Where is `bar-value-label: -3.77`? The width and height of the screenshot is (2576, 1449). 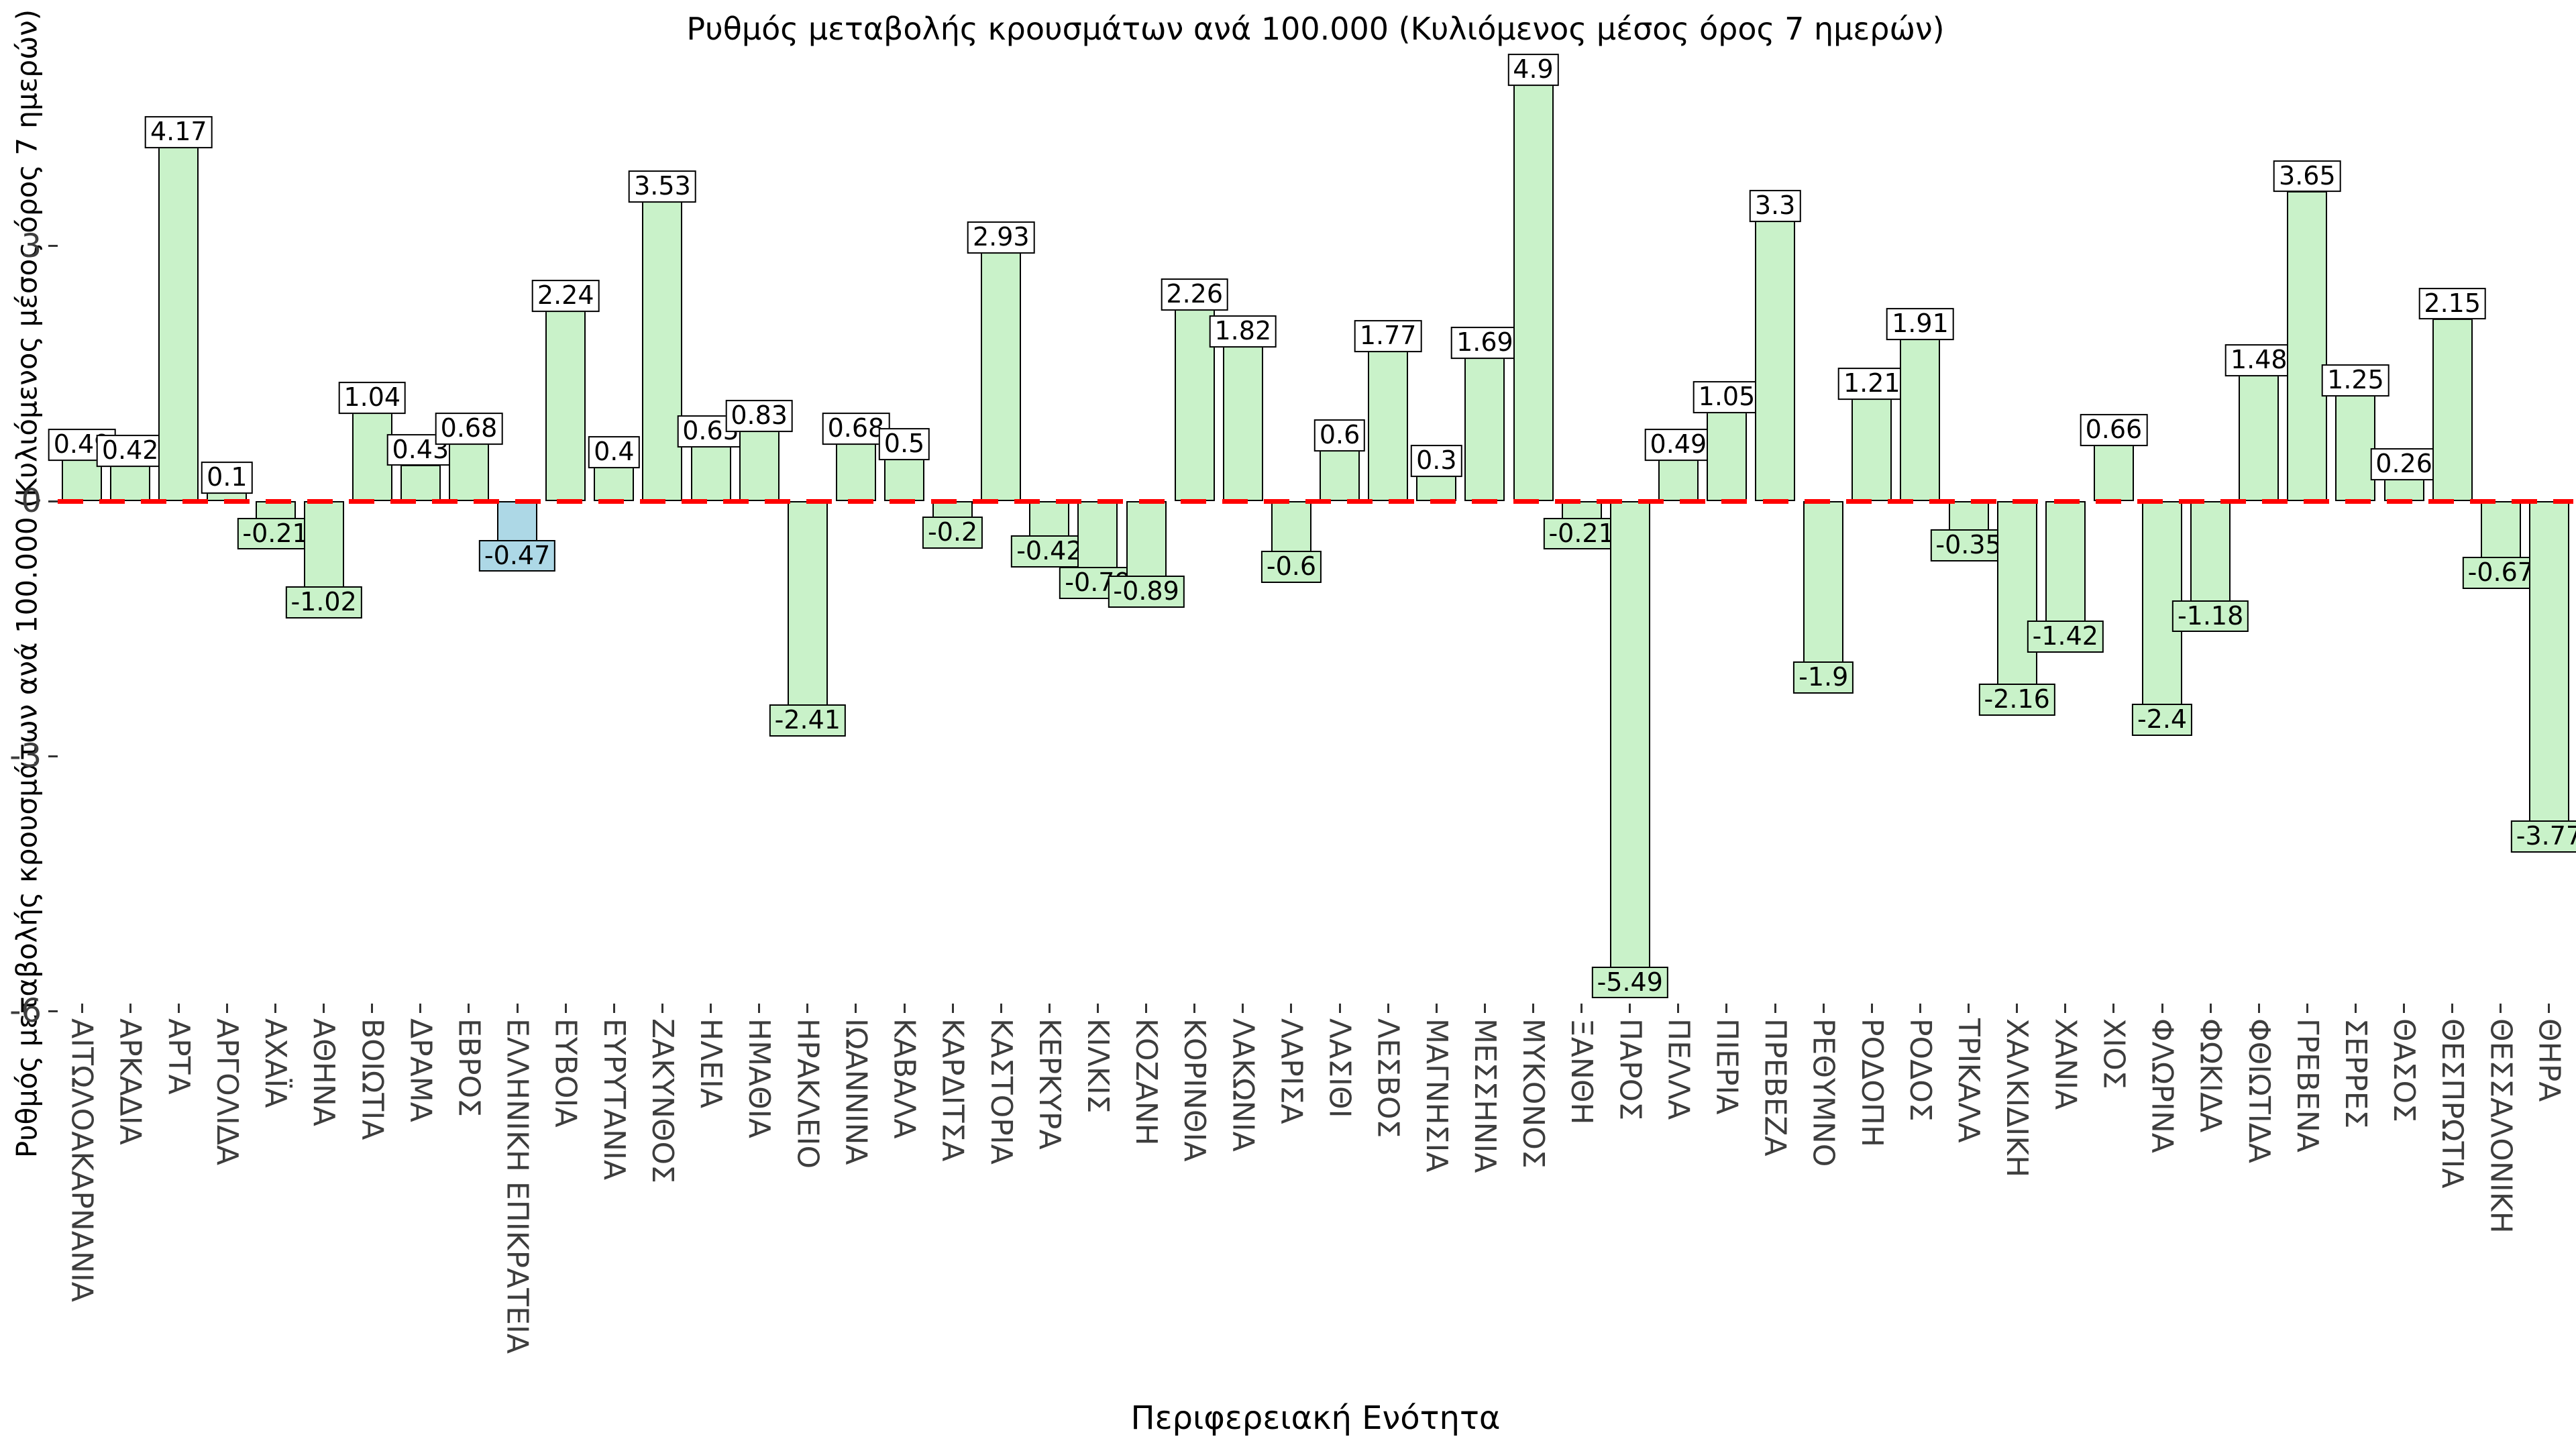
bar-value-label: -3.77 is located at coordinates (2543, 836).